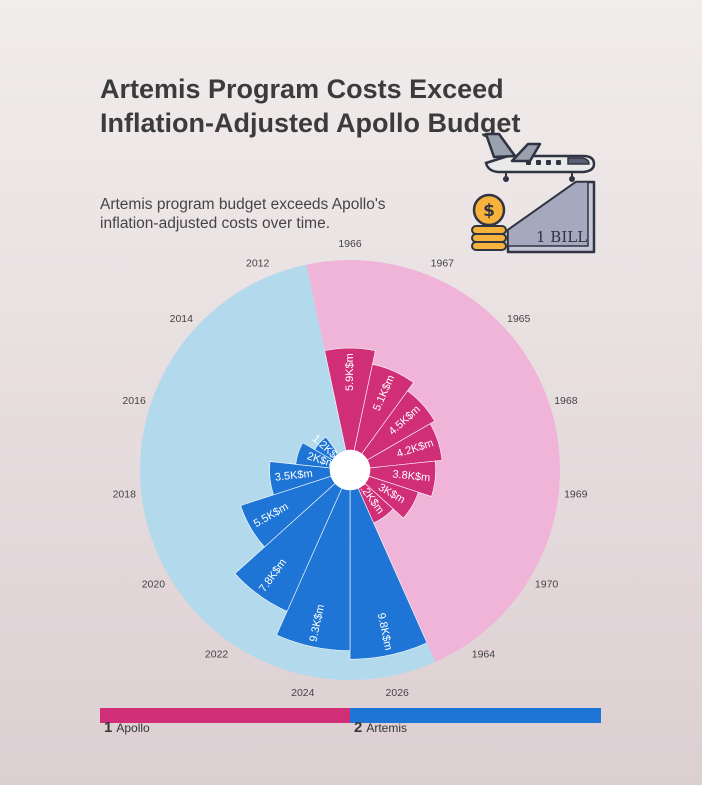 This screenshot has height=785, width=702. What do you see at coordinates (133, 728) in the screenshot?
I see `legend-label: Apollo` at bounding box center [133, 728].